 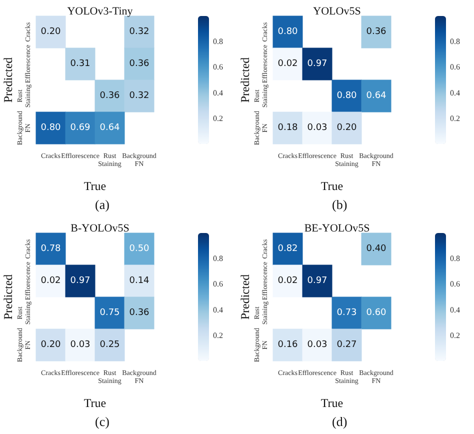 I want to click on data-label: 0.75, so click(x=110, y=313).